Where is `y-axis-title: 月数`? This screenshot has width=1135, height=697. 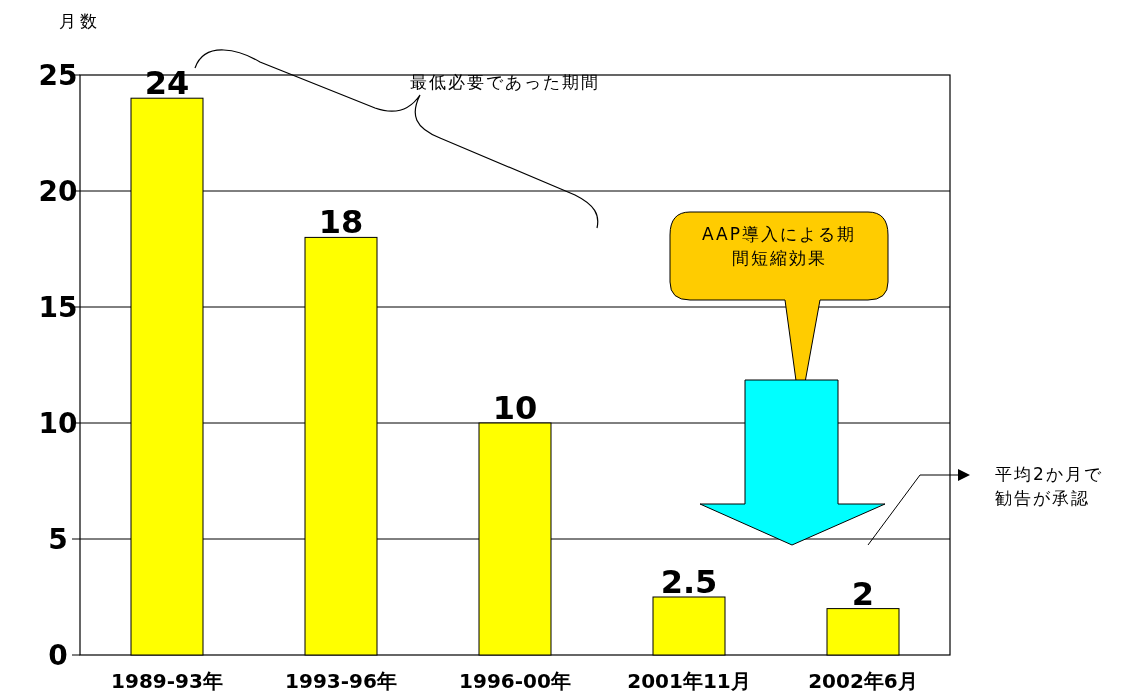
y-axis-title: 月数 is located at coordinates (80, 21).